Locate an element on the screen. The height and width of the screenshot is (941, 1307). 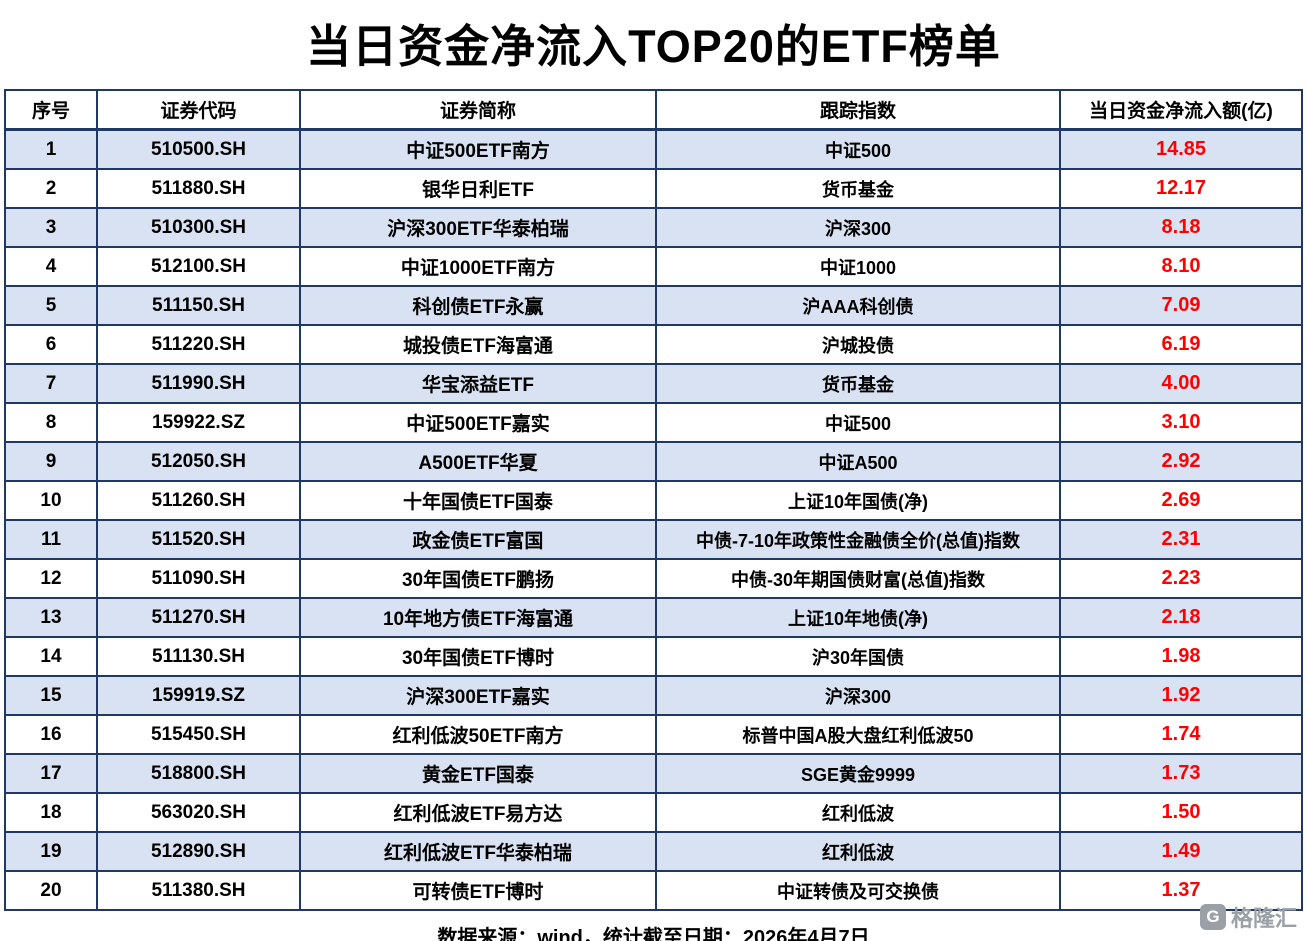
header-row: 序号 证券代码 证券简称 跟踪指数 当日资金净流入额(亿) is located at coordinates (653, 110).